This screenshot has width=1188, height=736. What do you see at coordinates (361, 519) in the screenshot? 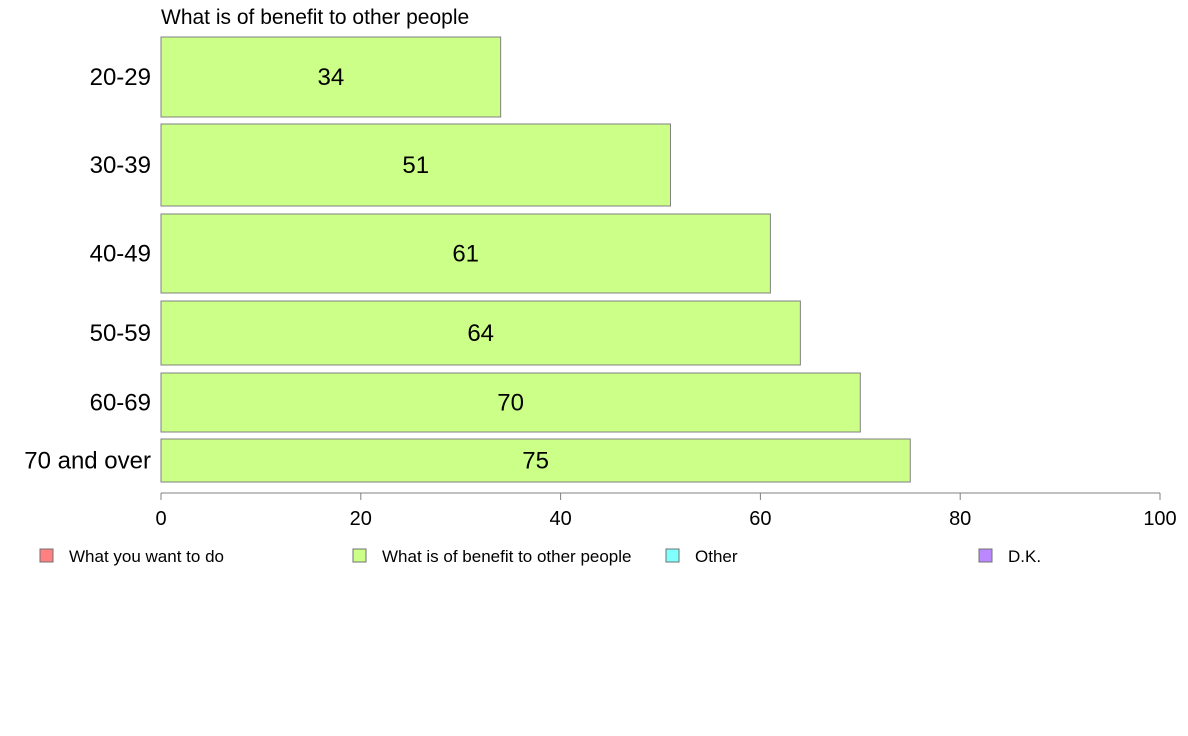
I see `x-tick-label: 20` at bounding box center [361, 519].